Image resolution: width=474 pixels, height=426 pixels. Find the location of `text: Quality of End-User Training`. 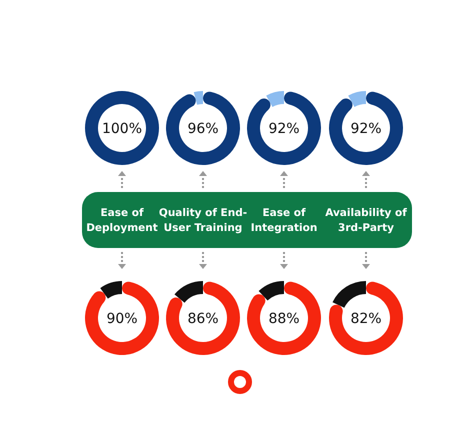

text: Quality of End-User Training is located at coordinates (203, 220).